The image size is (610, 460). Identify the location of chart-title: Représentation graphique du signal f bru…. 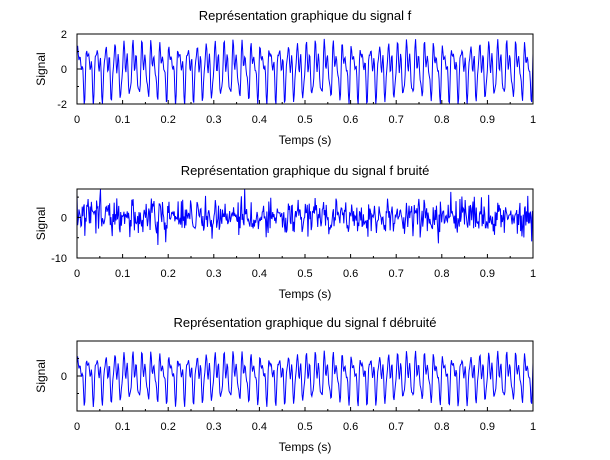
(305, 170).